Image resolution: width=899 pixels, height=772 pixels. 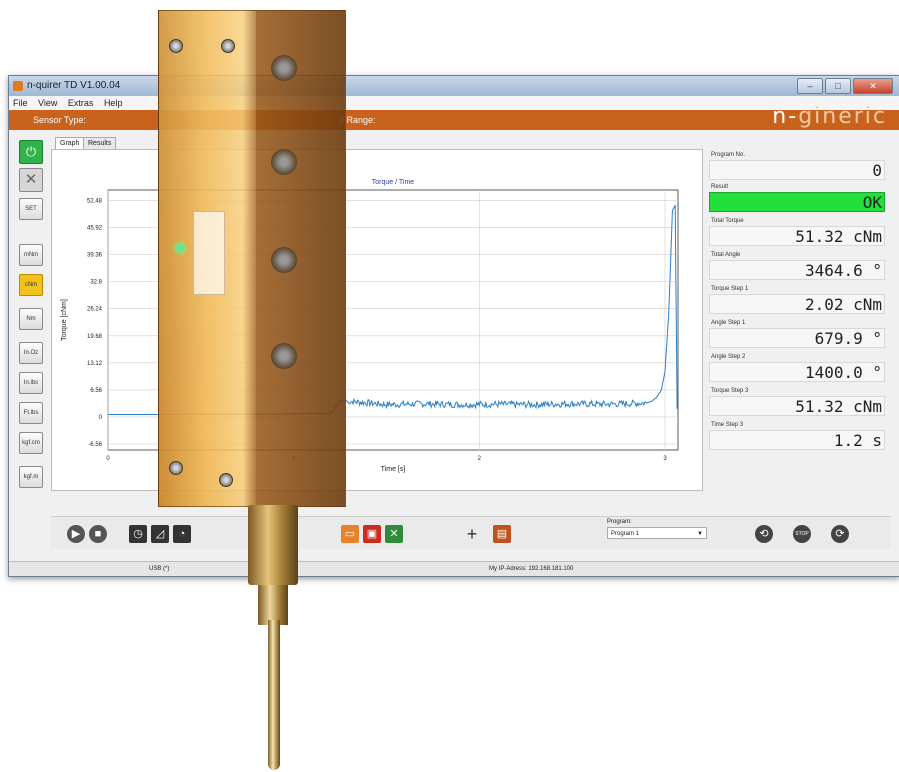 I want to click on unit-mnm-button: mNm, so click(x=31, y=255).